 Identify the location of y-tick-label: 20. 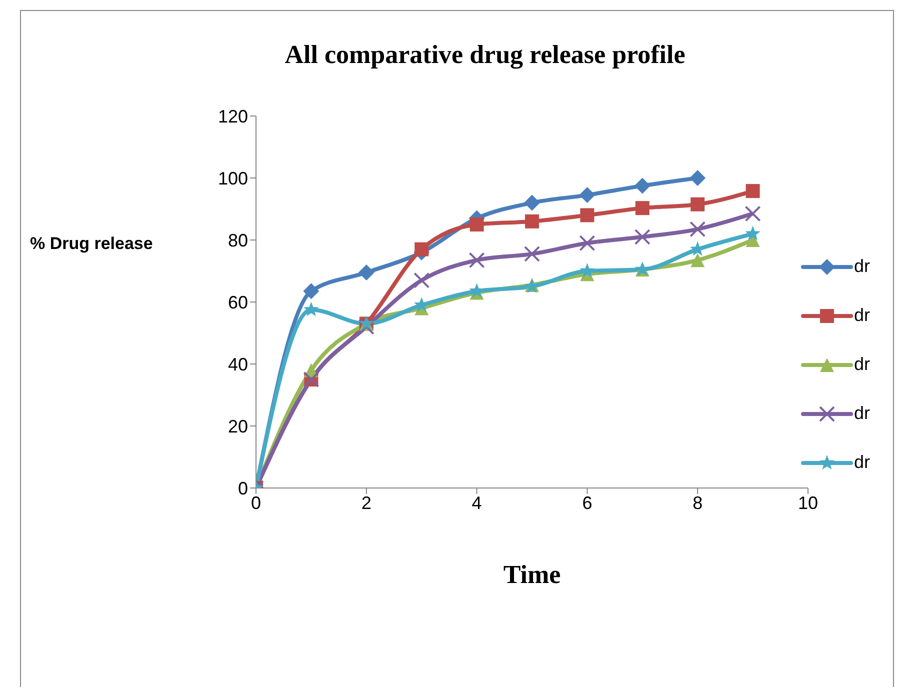
(238, 426).